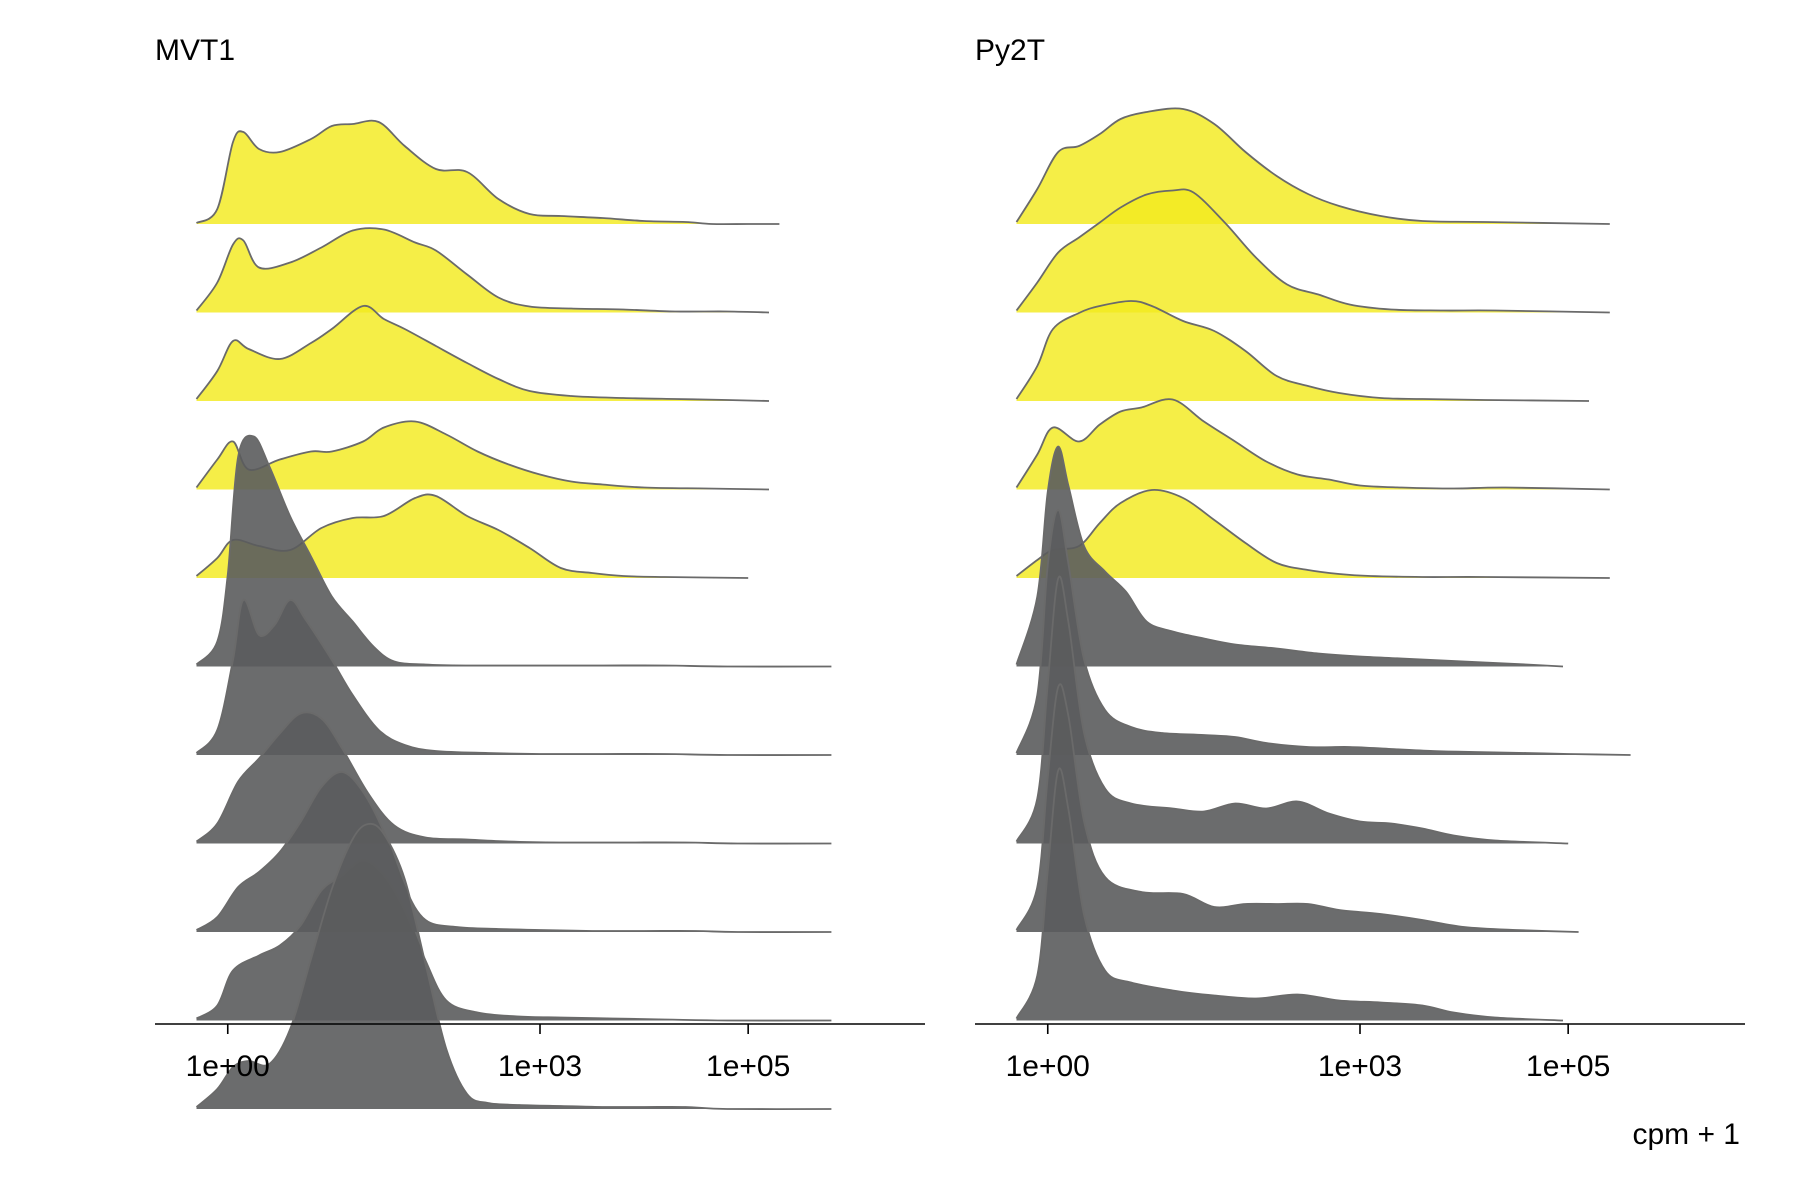 This screenshot has width=1800, height=1193. What do you see at coordinates (195, 50) in the screenshot?
I see `panel-title: MVT1` at bounding box center [195, 50].